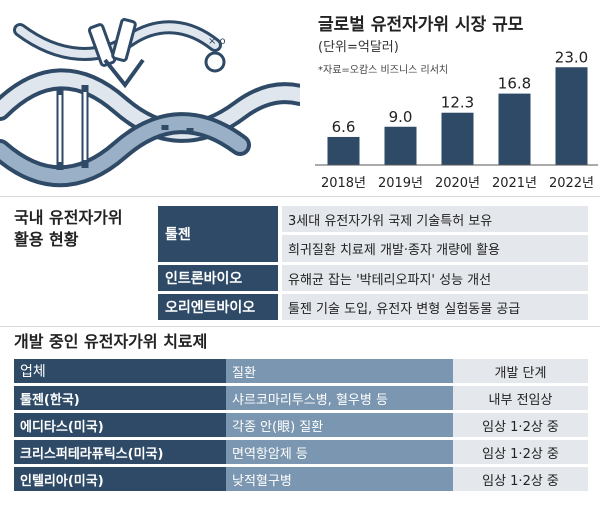 This screenshot has height=517, width=600. Describe the element at coordinates (339, 452) in the screenshot. I see `cell-disease: 면역항암제 등` at that location.